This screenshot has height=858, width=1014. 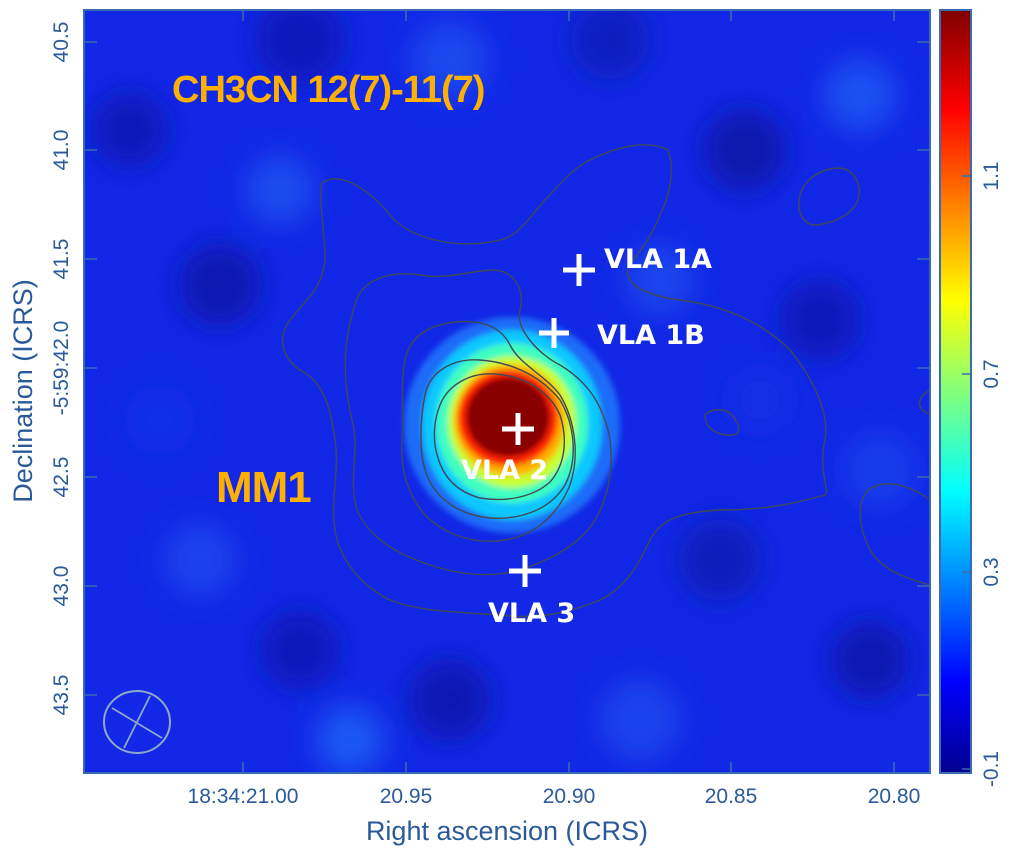 I want to click on x-tick-label: 20.90, so click(x=569, y=796).